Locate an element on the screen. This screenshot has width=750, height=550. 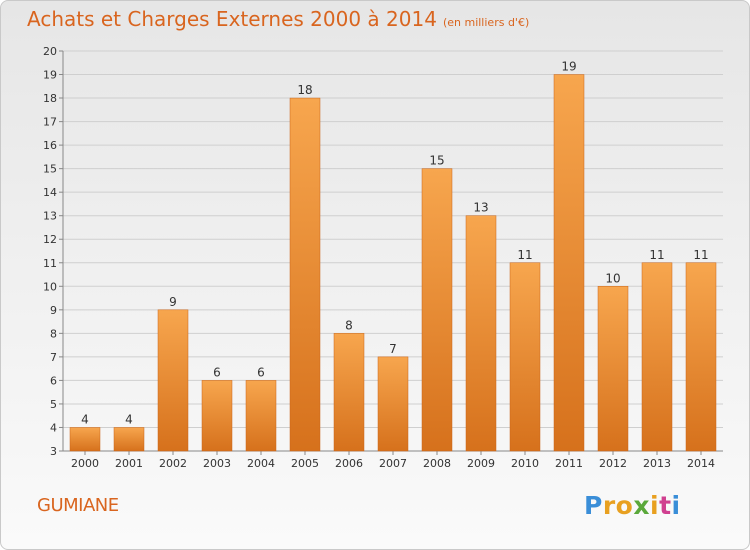
y-tick-label: 11 is located at coordinates (50, 263).